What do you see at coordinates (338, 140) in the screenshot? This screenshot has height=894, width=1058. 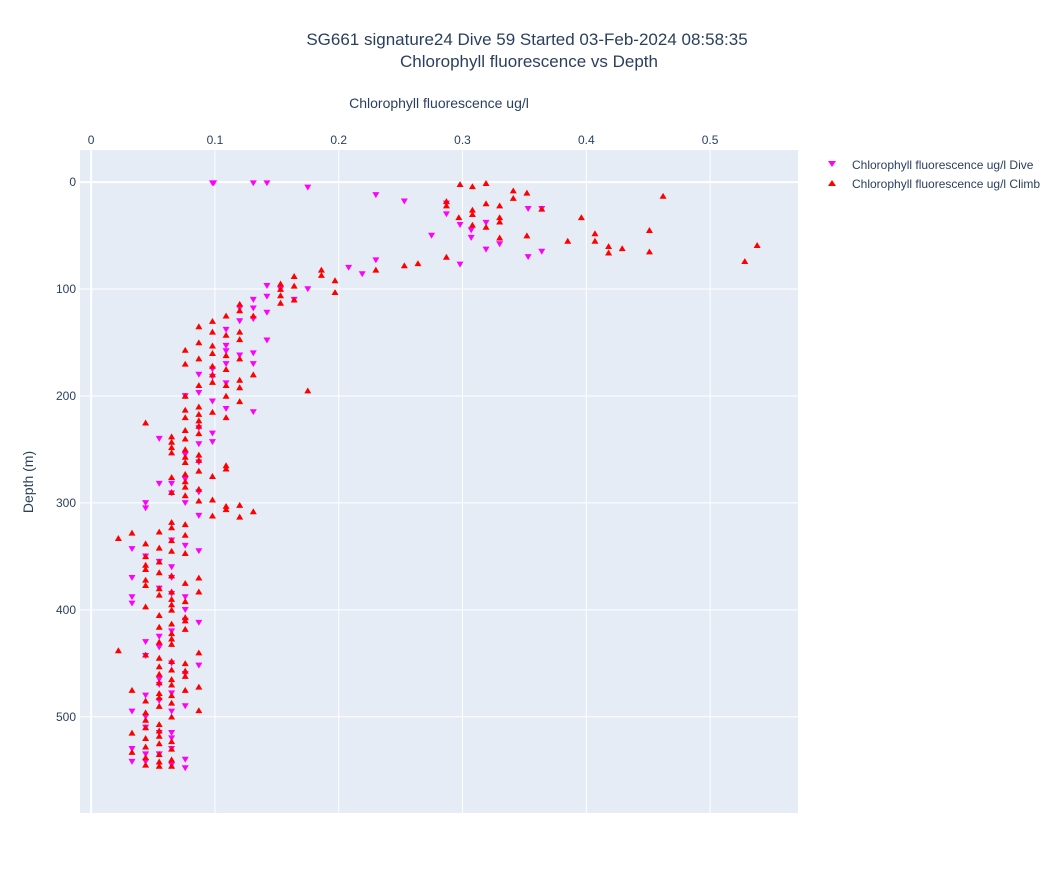 I see `x-tick-label: 0.2` at bounding box center [338, 140].